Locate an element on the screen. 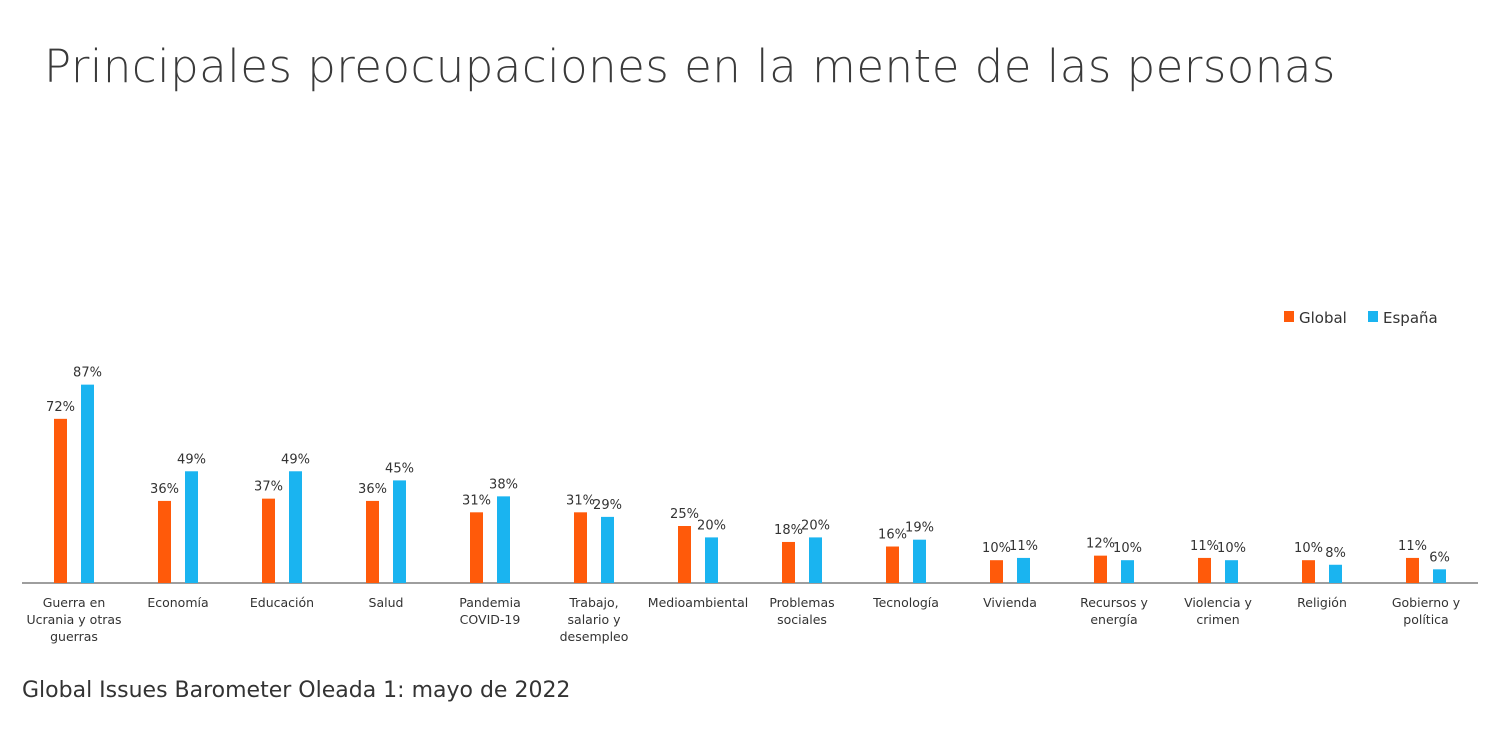  category-label: Gobierno y is located at coordinates (1426, 602).